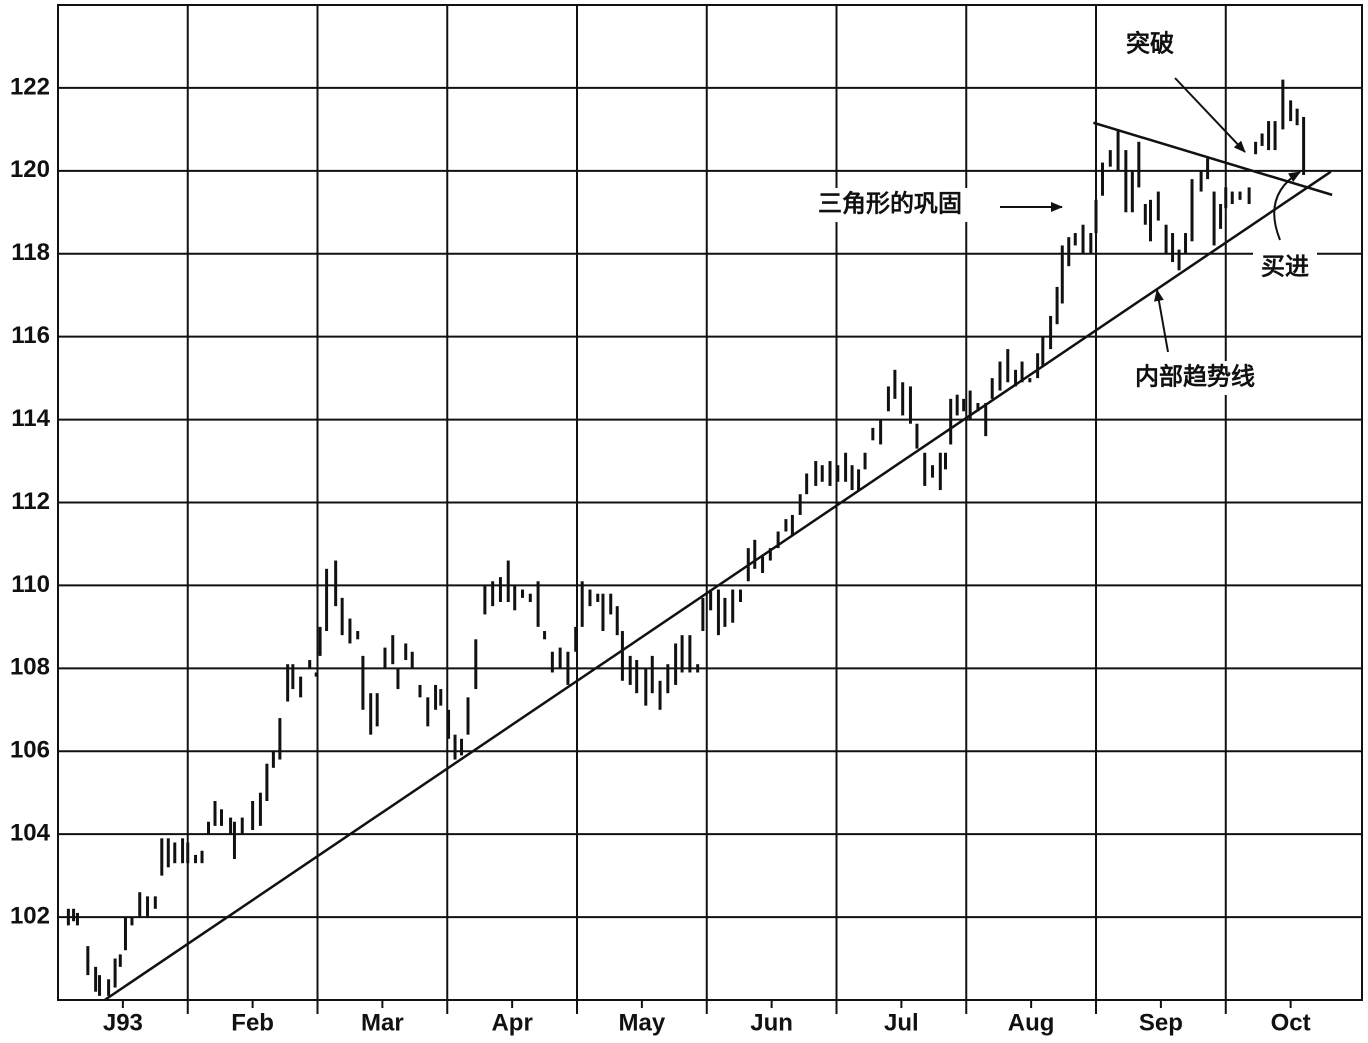 This screenshot has height=1043, width=1368. I want to click on x-tick-label: Feb, so click(252, 1022).